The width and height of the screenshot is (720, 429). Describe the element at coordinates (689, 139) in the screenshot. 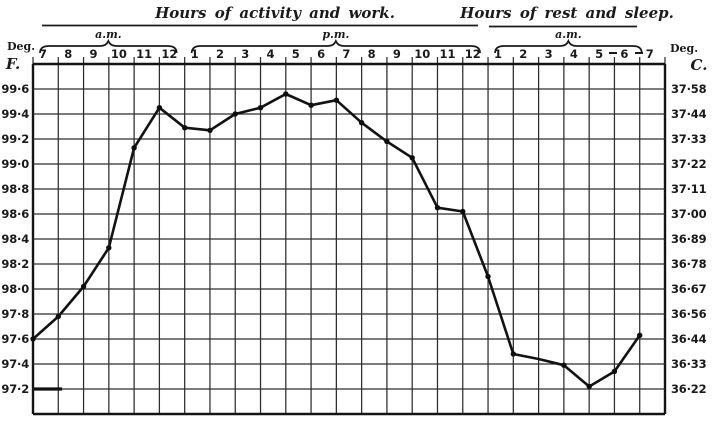

I see `celsius-tick-label: 37·33` at that location.